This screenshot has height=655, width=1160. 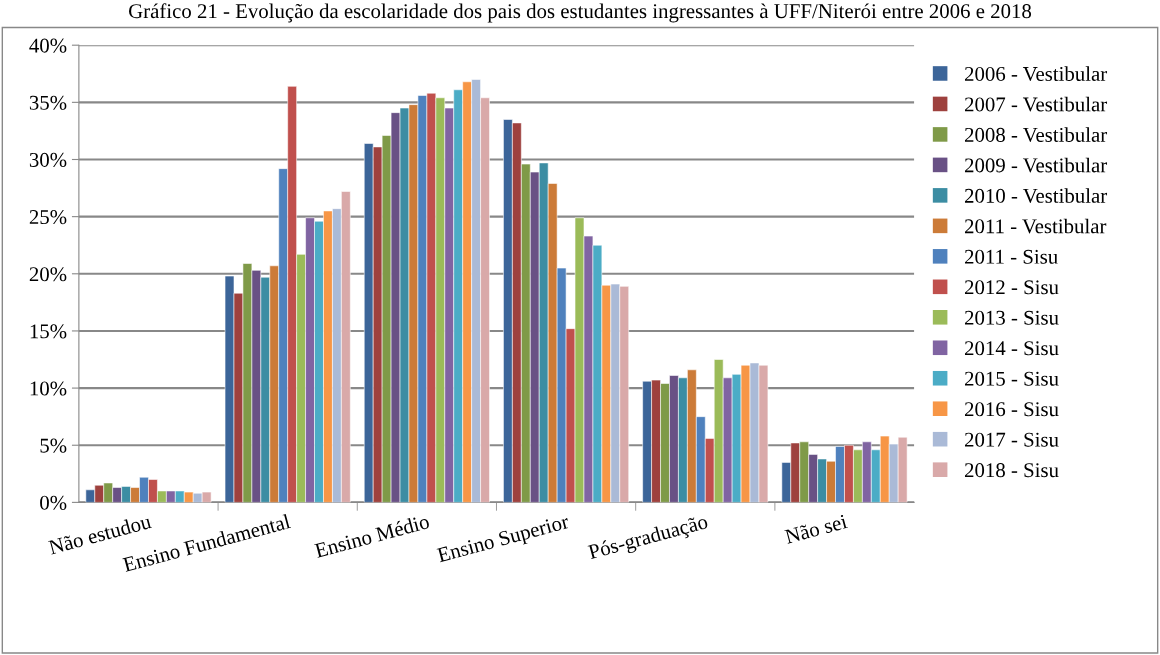 What do you see at coordinates (48, 217) in the screenshot?
I see `y-tick-label: 25%` at bounding box center [48, 217].